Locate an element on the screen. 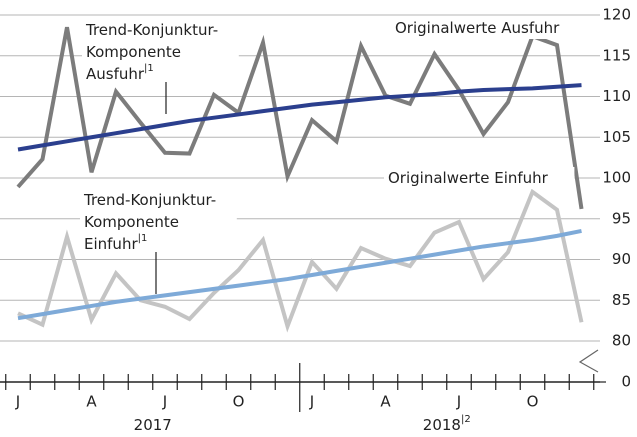 This screenshot has height=437, width=637. annotation-line: Ausfuhr is located at coordinates (115, 74).